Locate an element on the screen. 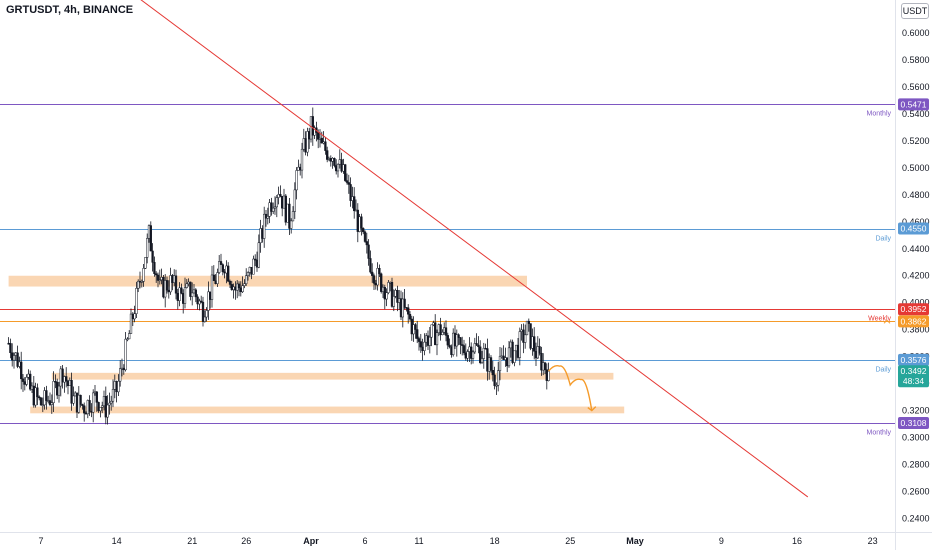 Image resolution: width=932 pixels, height=550 pixels. alert-chevron-icon is located at coordinates (887, 321).